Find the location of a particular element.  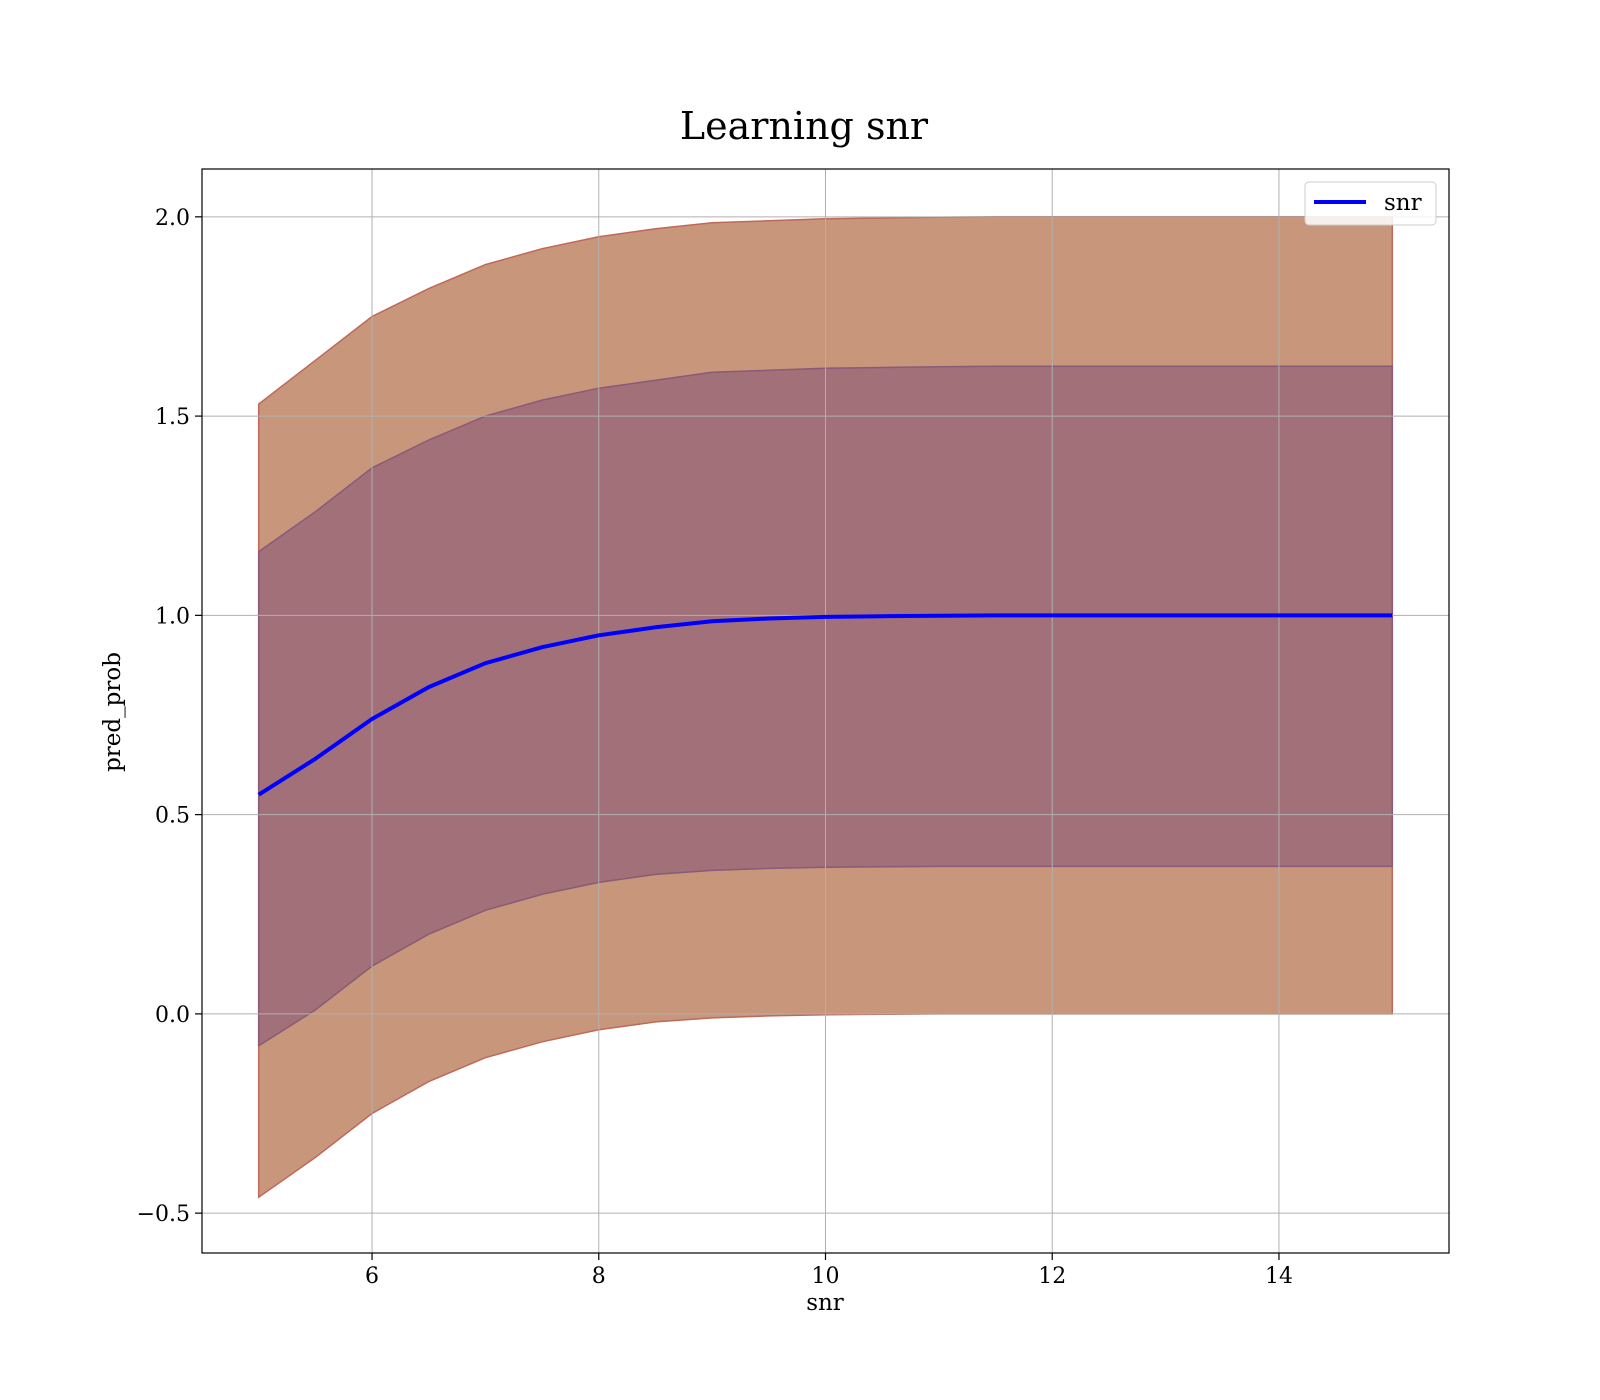

series-line-snr is located at coordinates (825, 705).